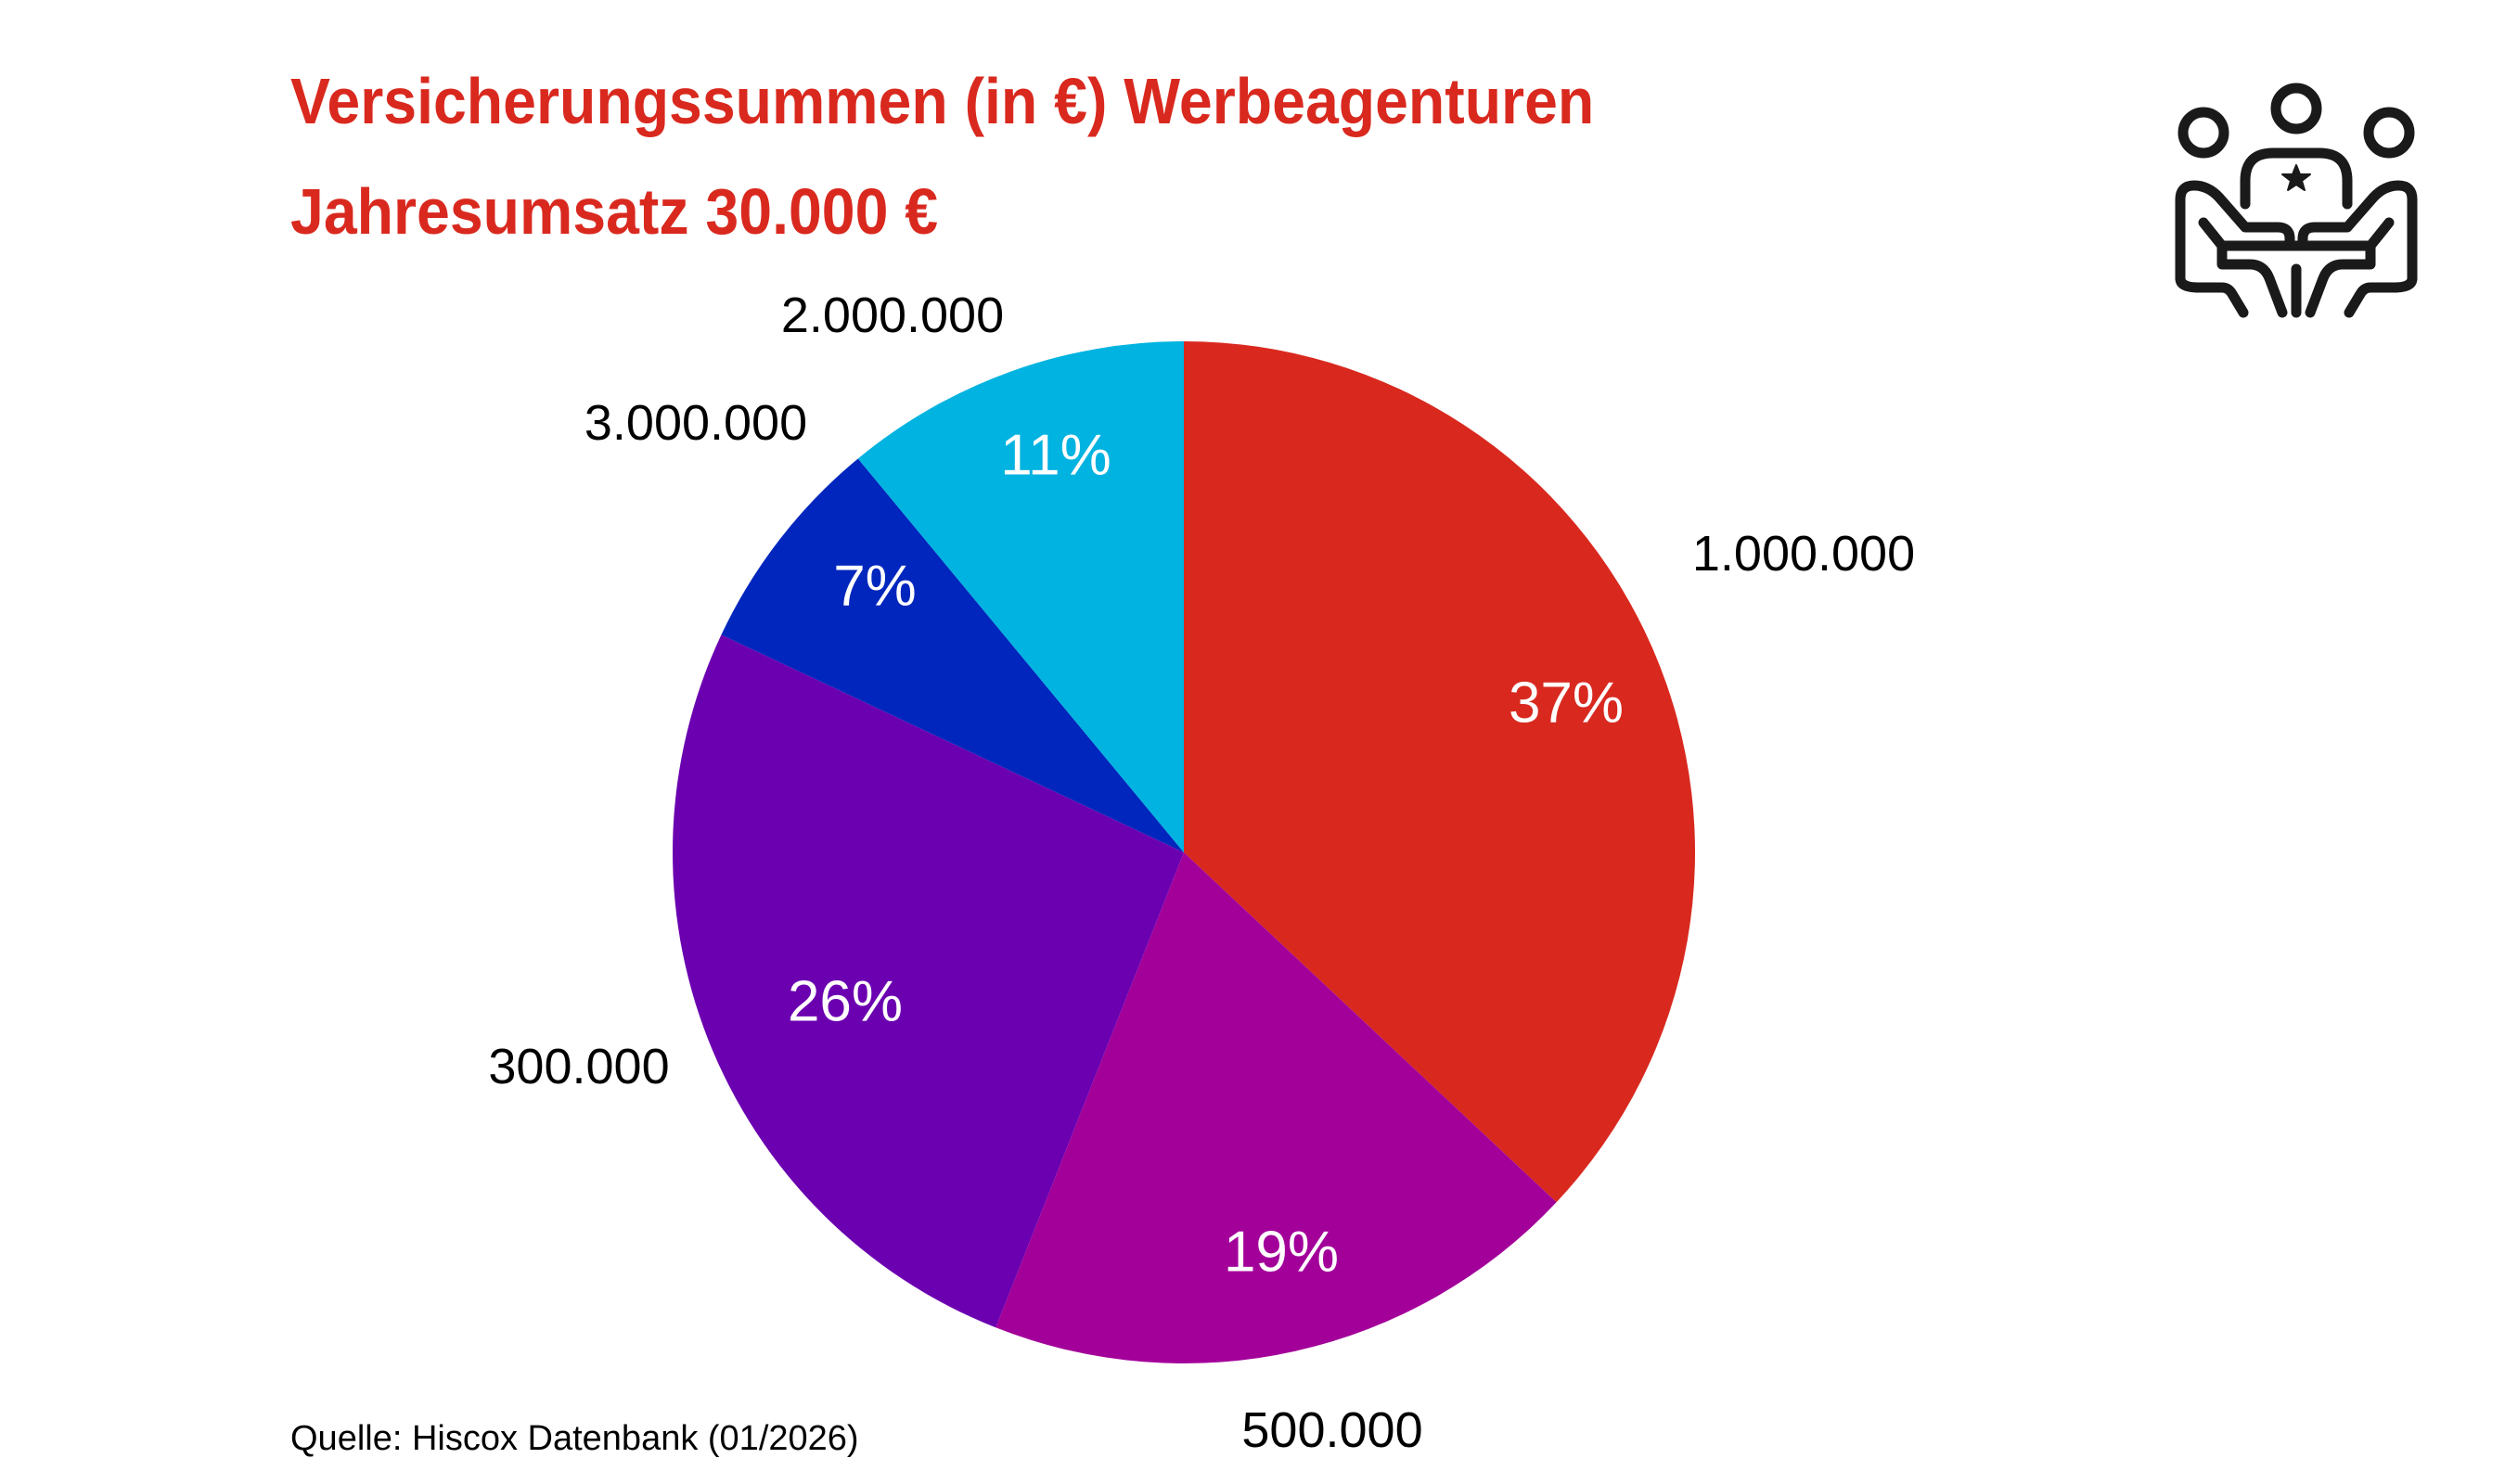  Describe the element at coordinates (1282, 1252) in the screenshot. I see `percent-label: 19%` at that location.